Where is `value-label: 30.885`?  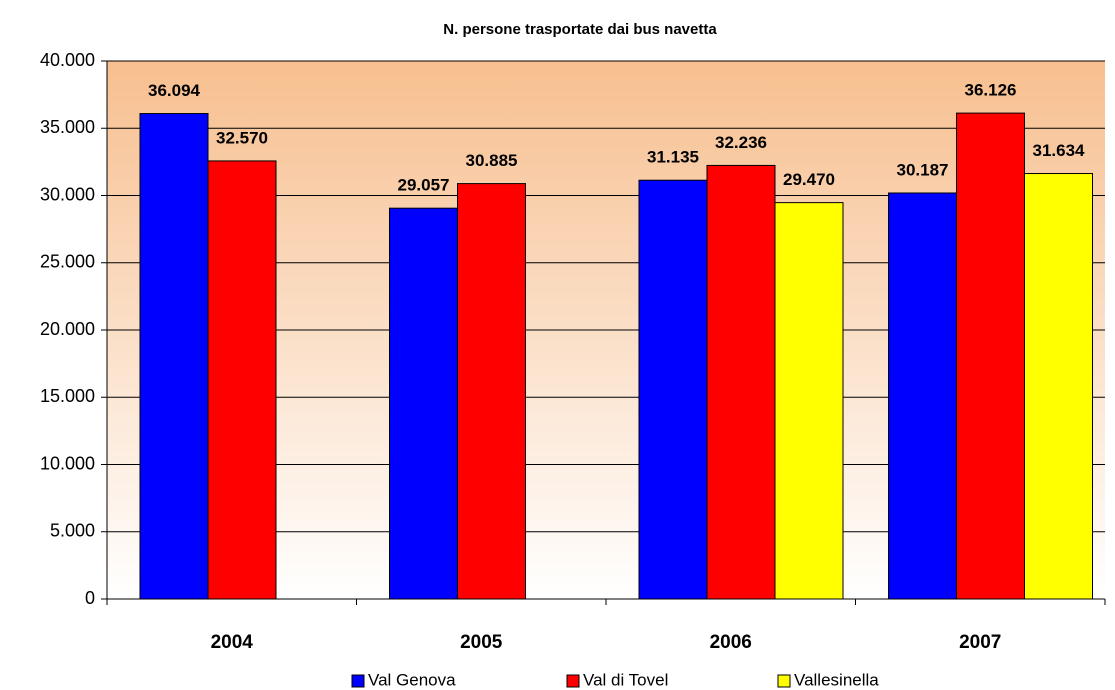 value-label: 30.885 is located at coordinates (492, 160).